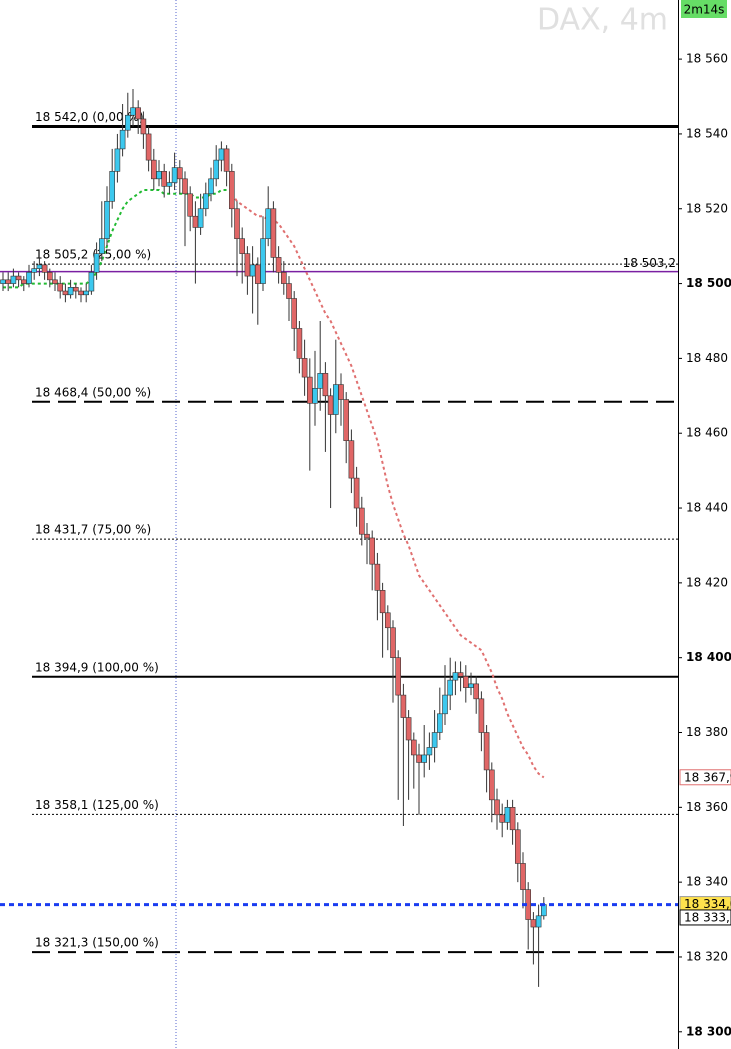 Image resolution: width=731 pixels, height=1049 pixels. I want to click on y-tick-label: 18 340, so click(707, 882).